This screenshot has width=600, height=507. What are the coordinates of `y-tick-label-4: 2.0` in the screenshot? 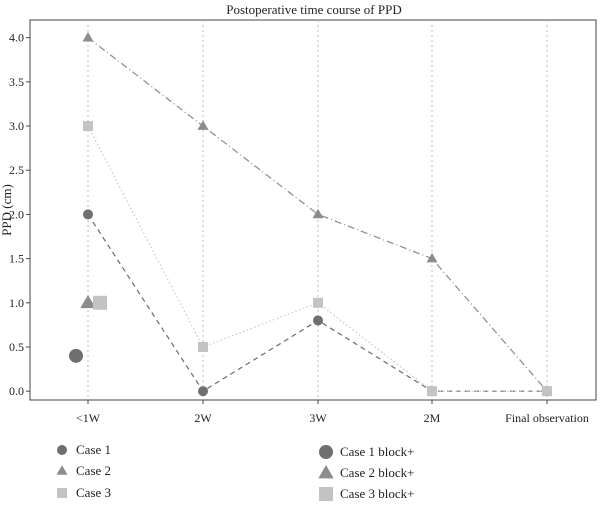 It's located at (16, 214).